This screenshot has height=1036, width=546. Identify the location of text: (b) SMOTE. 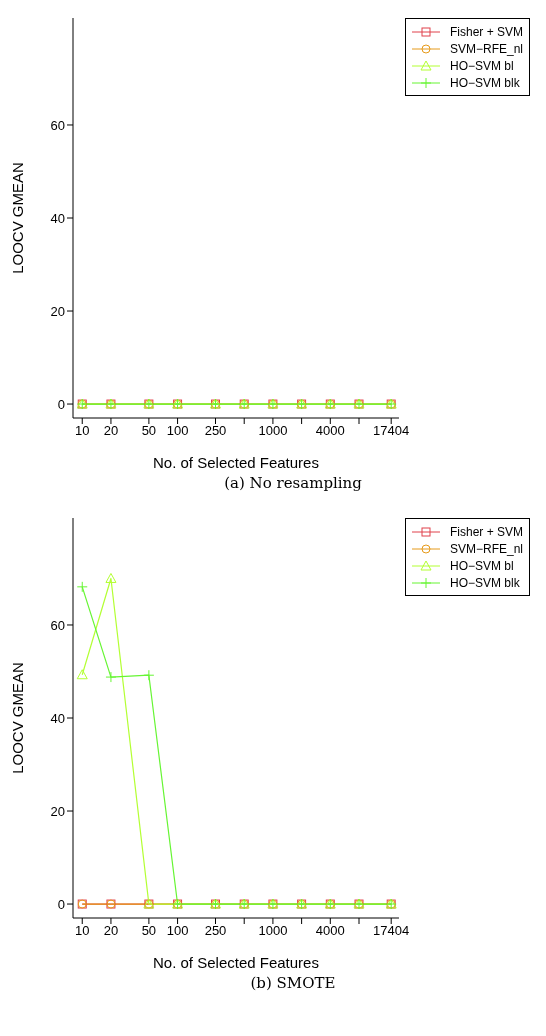
(293, 983).